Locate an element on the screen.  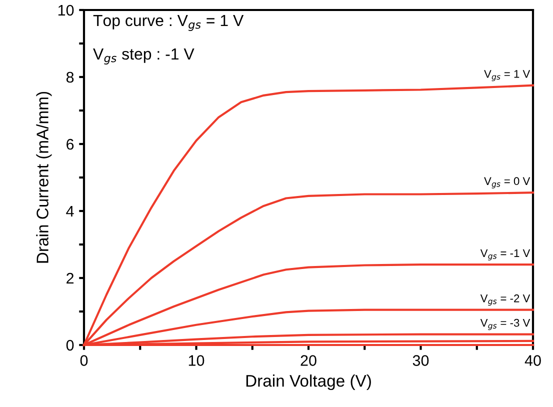
y-axis-title: Drain Current (mA/mm) is located at coordinates (44, 177).